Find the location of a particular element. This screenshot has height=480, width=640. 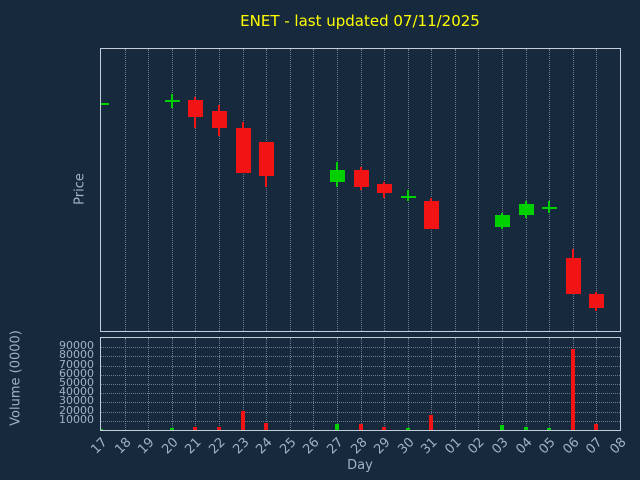

volume-tick-label: 50000 is located at coordinates (76, 382).